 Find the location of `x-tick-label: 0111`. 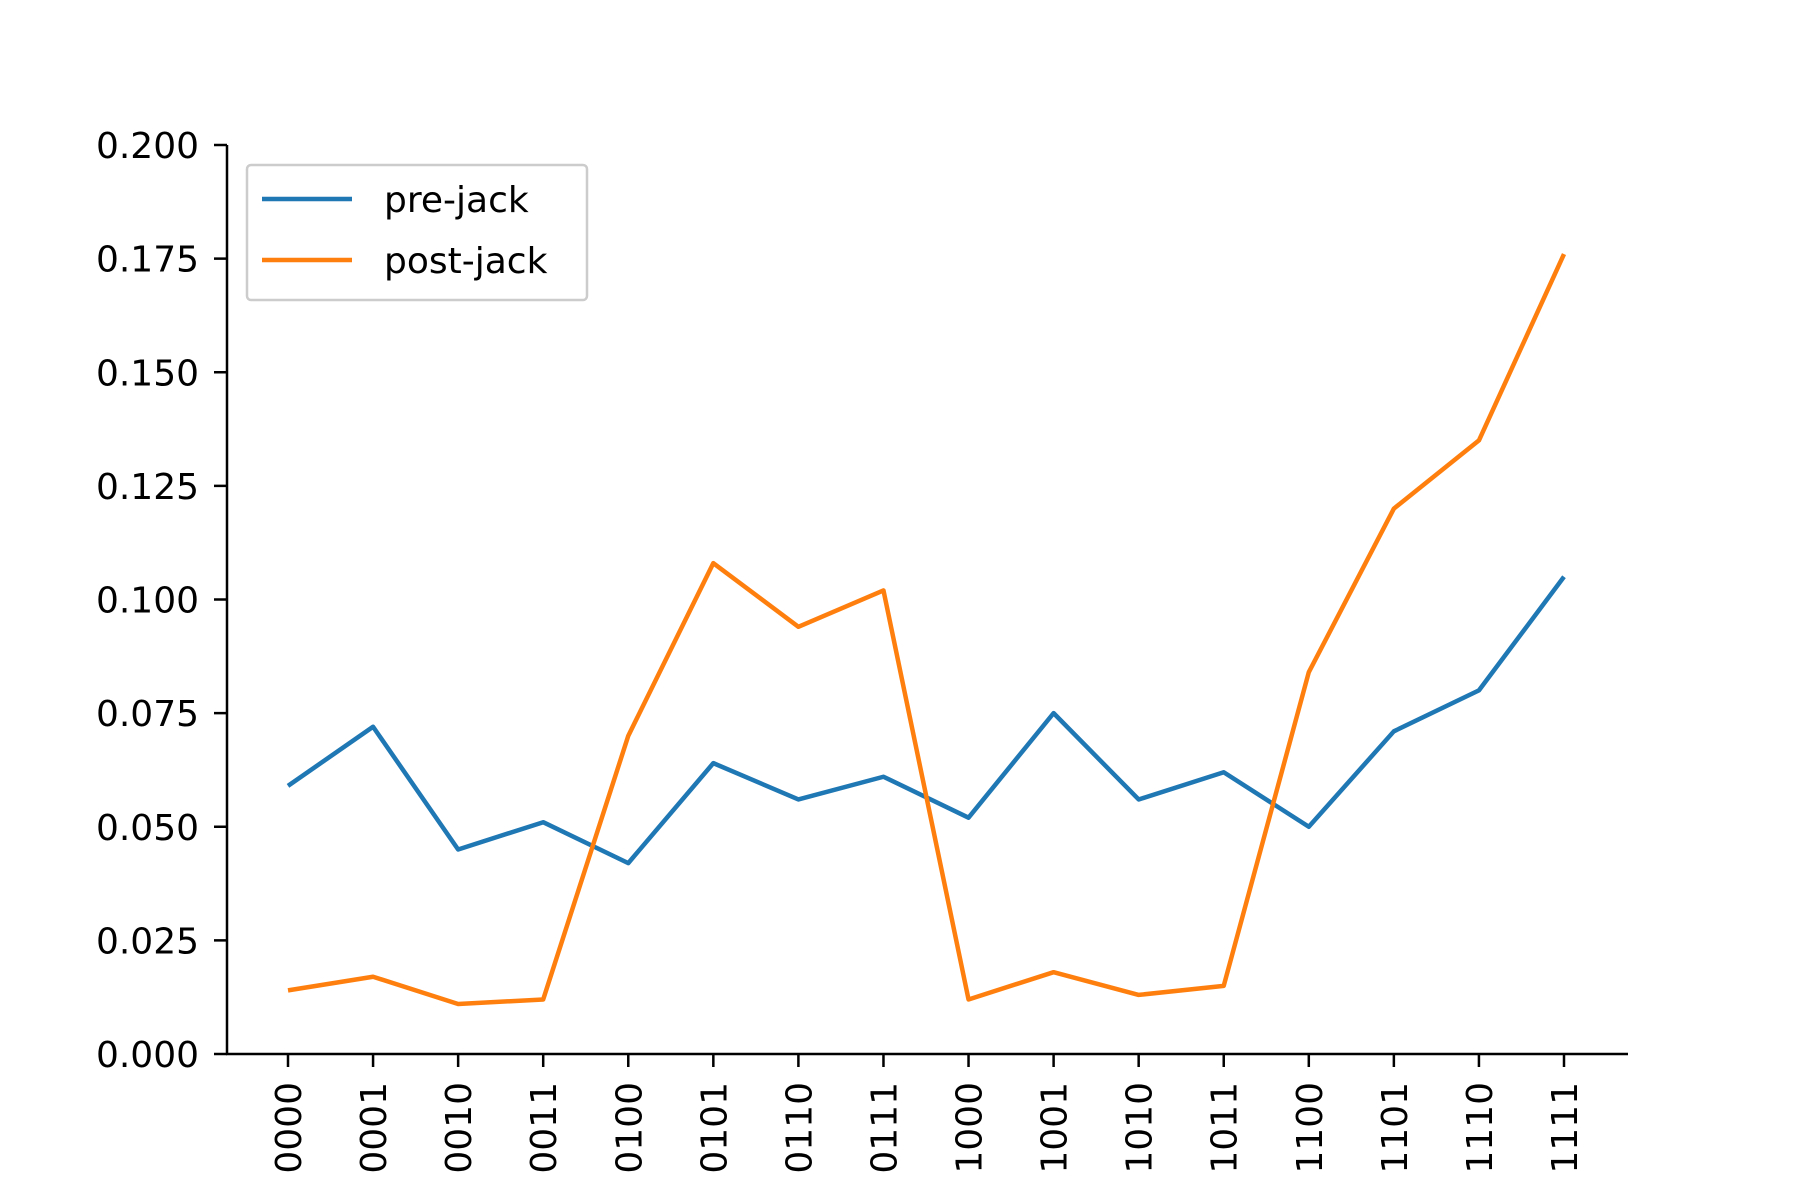

x-tick-label: 0111 is located at coordinates (884, 1128).